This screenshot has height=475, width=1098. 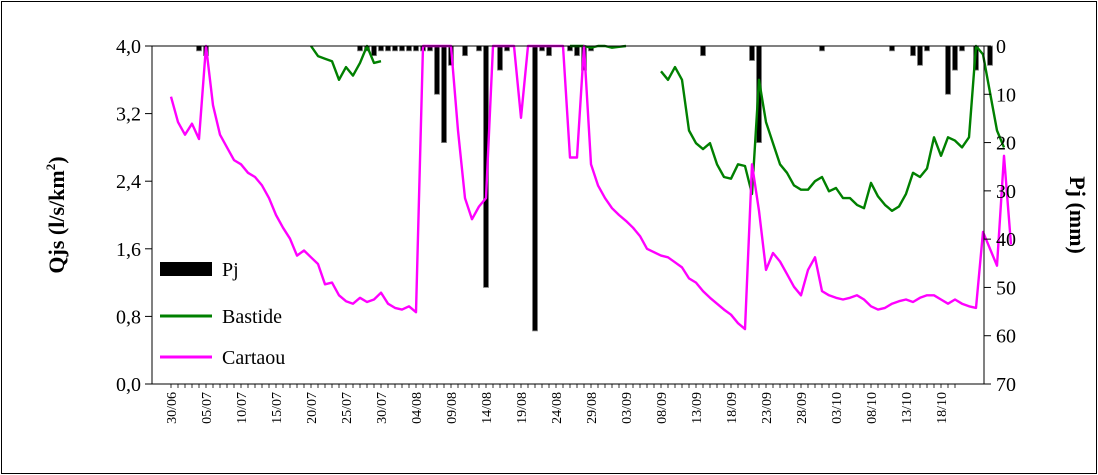 I want to click on x-tick-label: 10/07, so click(x=242, y=408).